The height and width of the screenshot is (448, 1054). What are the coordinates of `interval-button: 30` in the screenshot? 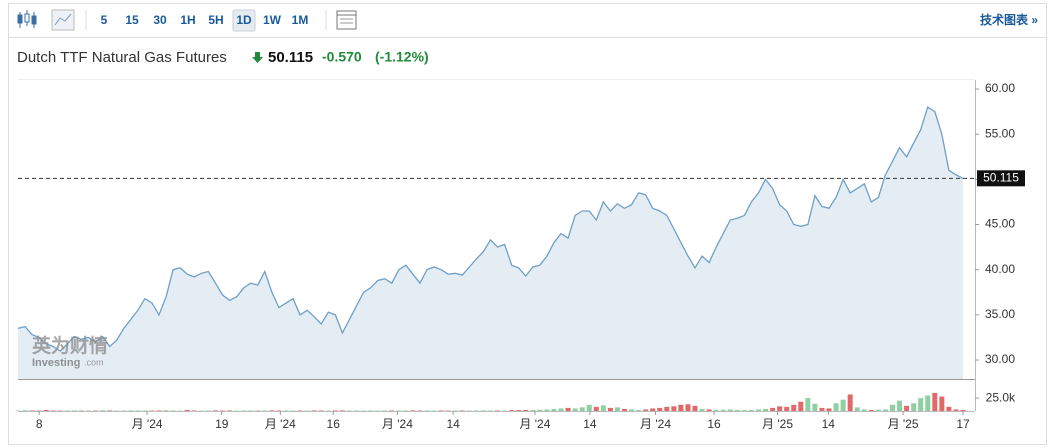 It's located at (160, 20).